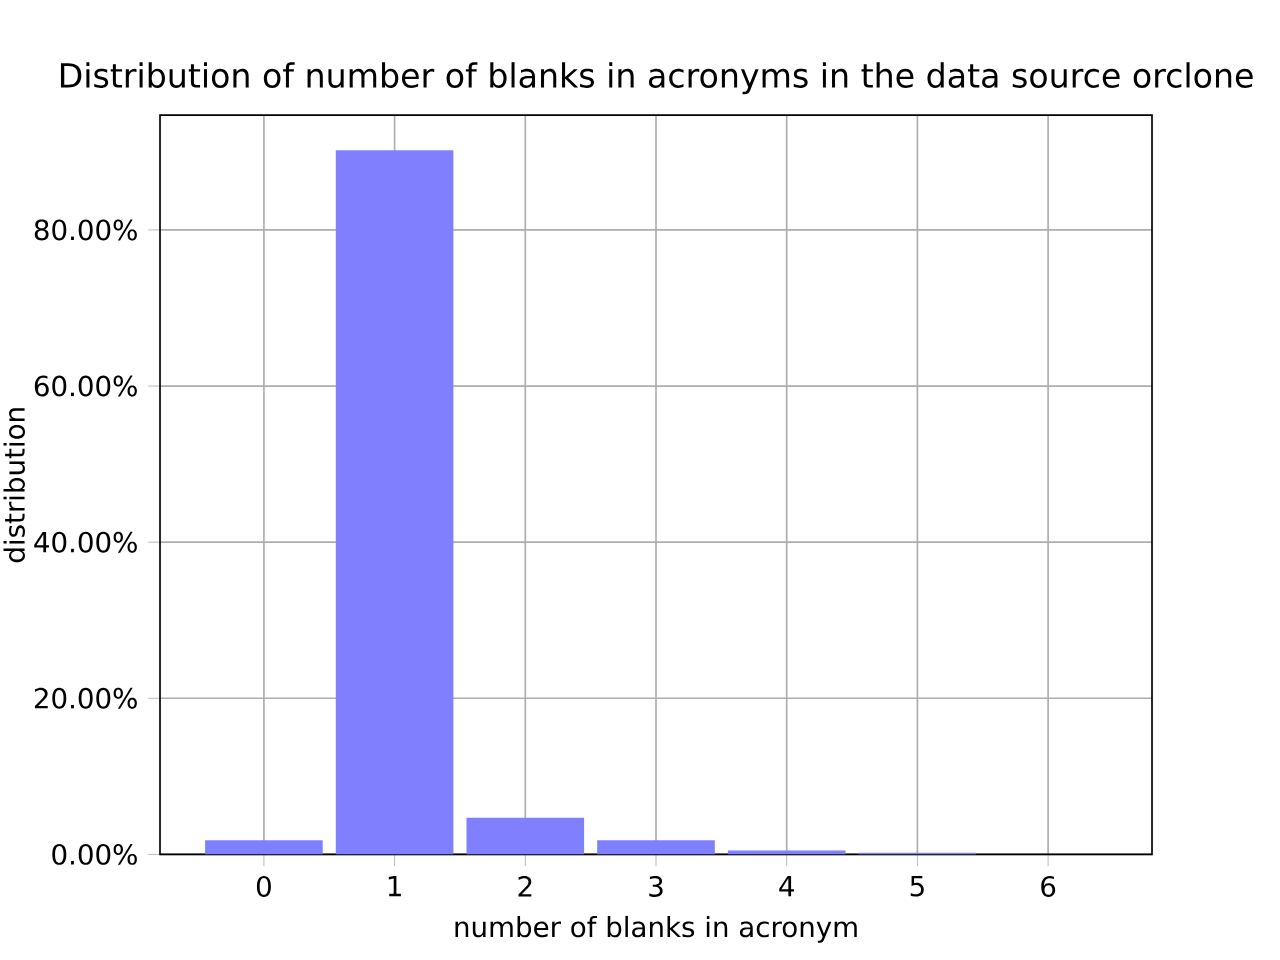  Describe the element at coordinates (263, 886) in the screenshot. I see `x-tick-label: 0` at that location.